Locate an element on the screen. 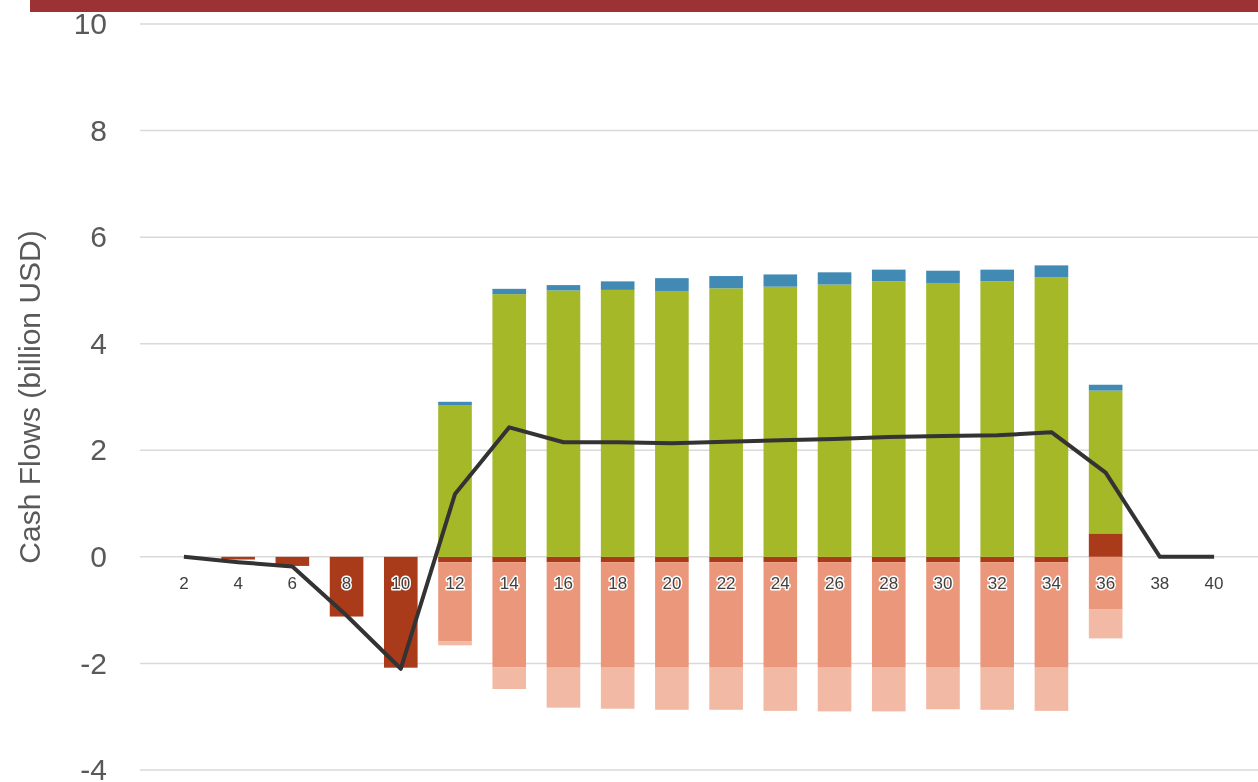  y-tick-label: 2 is located at coordinates (98, 450).